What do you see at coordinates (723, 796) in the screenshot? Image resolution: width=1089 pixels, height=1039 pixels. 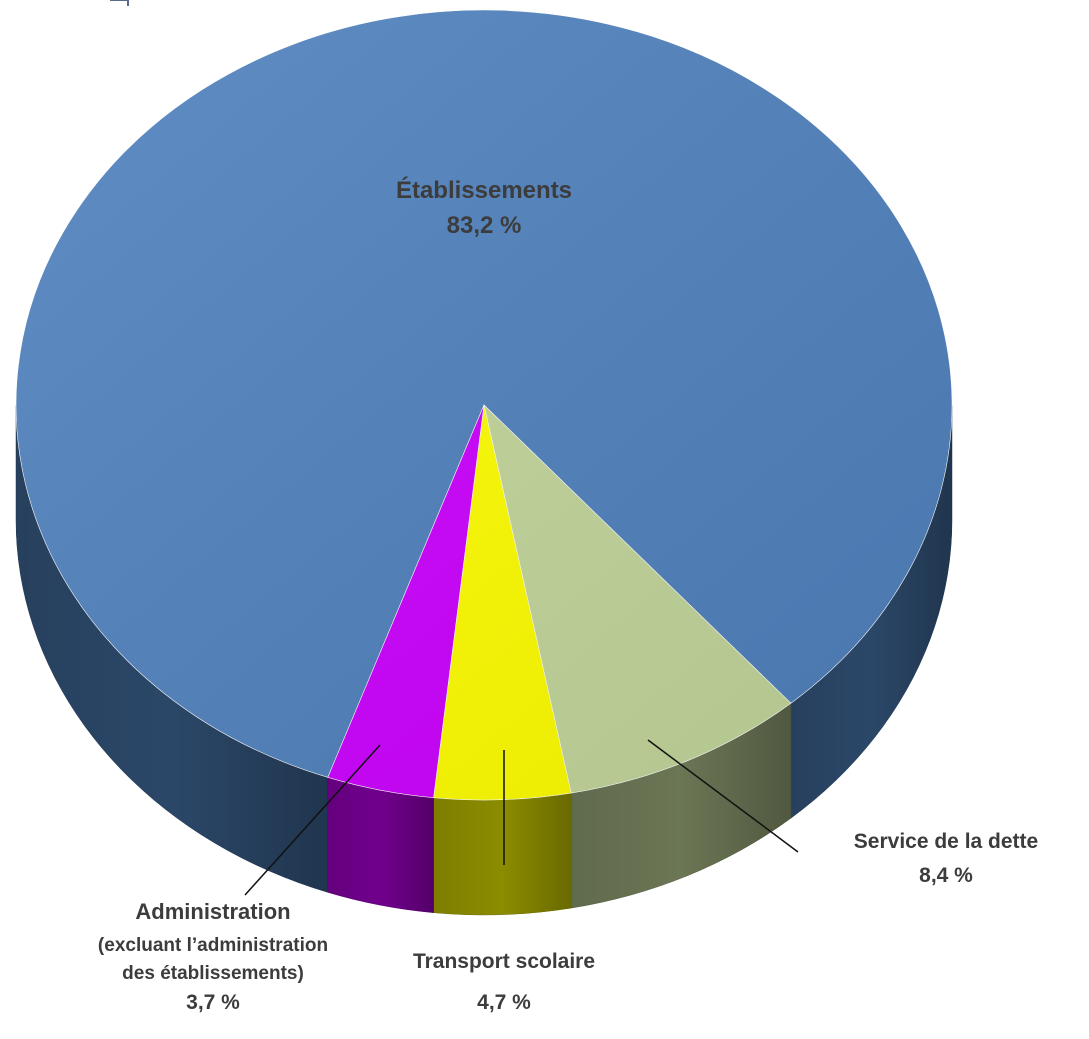 I see `leader-line-dette` at bounding box center [723, 796].